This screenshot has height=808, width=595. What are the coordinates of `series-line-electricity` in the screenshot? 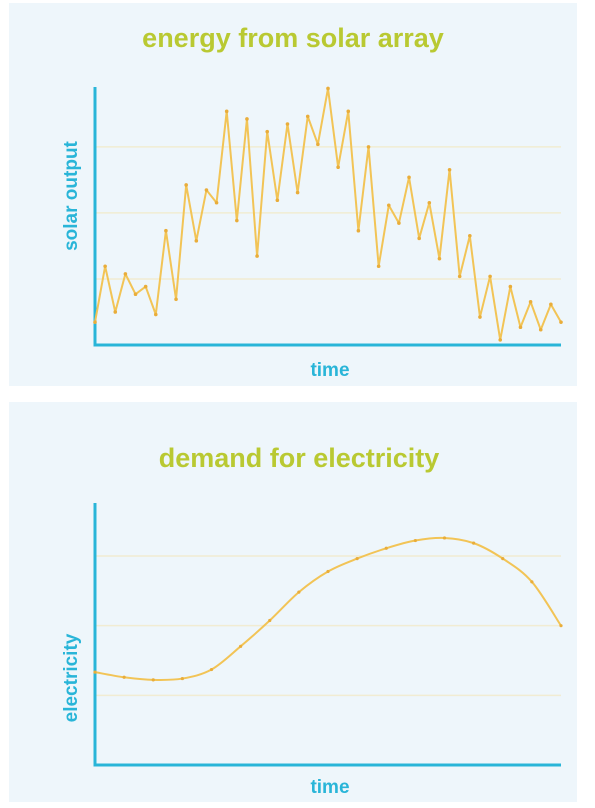 It's located at (328, 608).